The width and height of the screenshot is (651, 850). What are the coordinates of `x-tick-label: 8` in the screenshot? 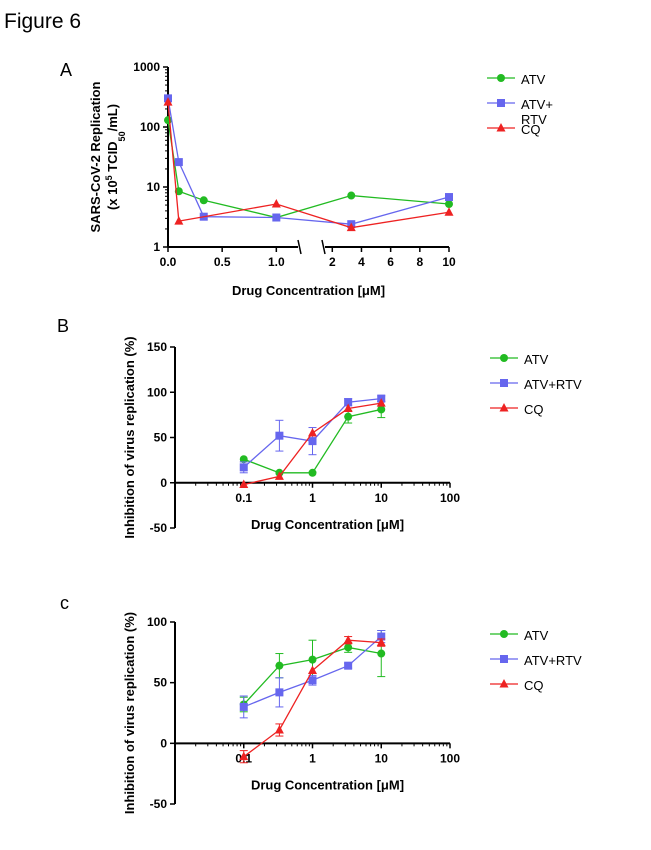 It's located at (419, 262).